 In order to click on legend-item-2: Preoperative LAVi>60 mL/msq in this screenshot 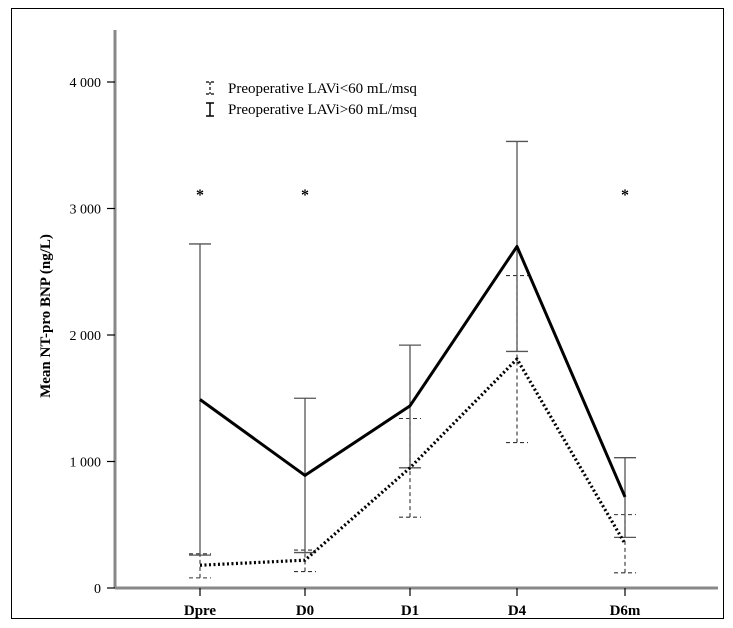, I will do `click(311, 110)`.